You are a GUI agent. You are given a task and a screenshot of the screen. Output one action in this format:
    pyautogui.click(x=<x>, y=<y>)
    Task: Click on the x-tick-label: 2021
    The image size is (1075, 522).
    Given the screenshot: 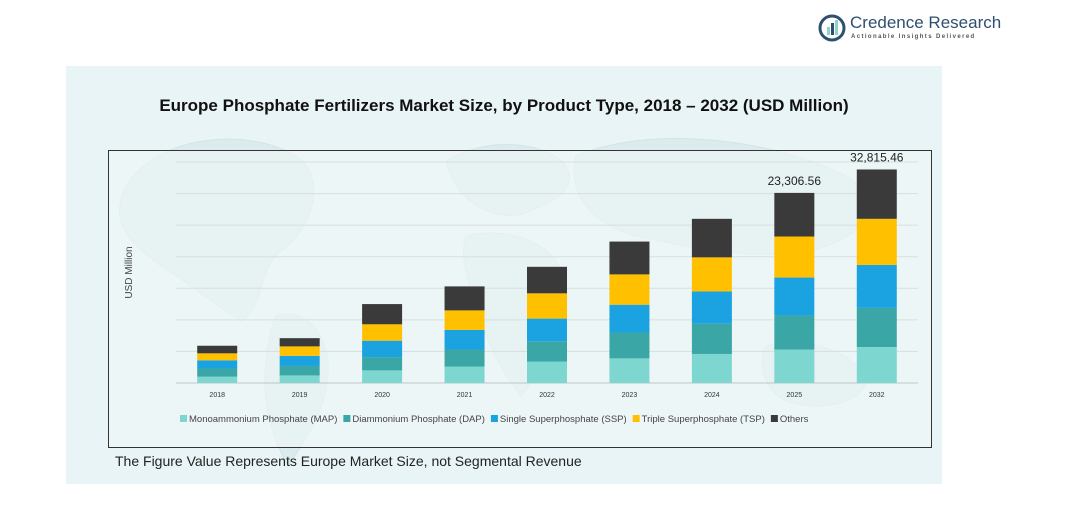 What is the action you would take?
    pyautogui.click(x=465, y=395)
    